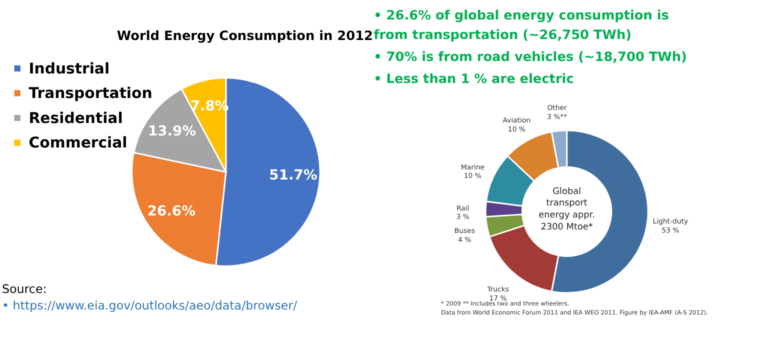 Image resolution: width=768 pixels, height=337 pixels. What do you see at coordinates (172, 131) in the screenshot?
I see `data-label: 13.9%` at bounding box center [172, 131].